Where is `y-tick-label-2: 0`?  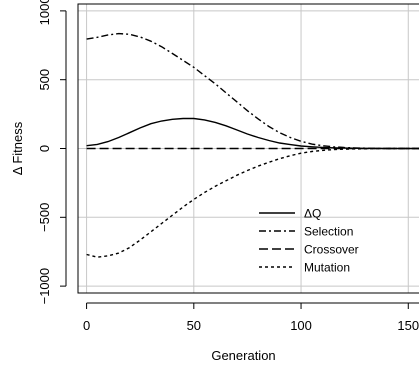
y-tick-label-2: 0 is located at coordinates (44, 148).